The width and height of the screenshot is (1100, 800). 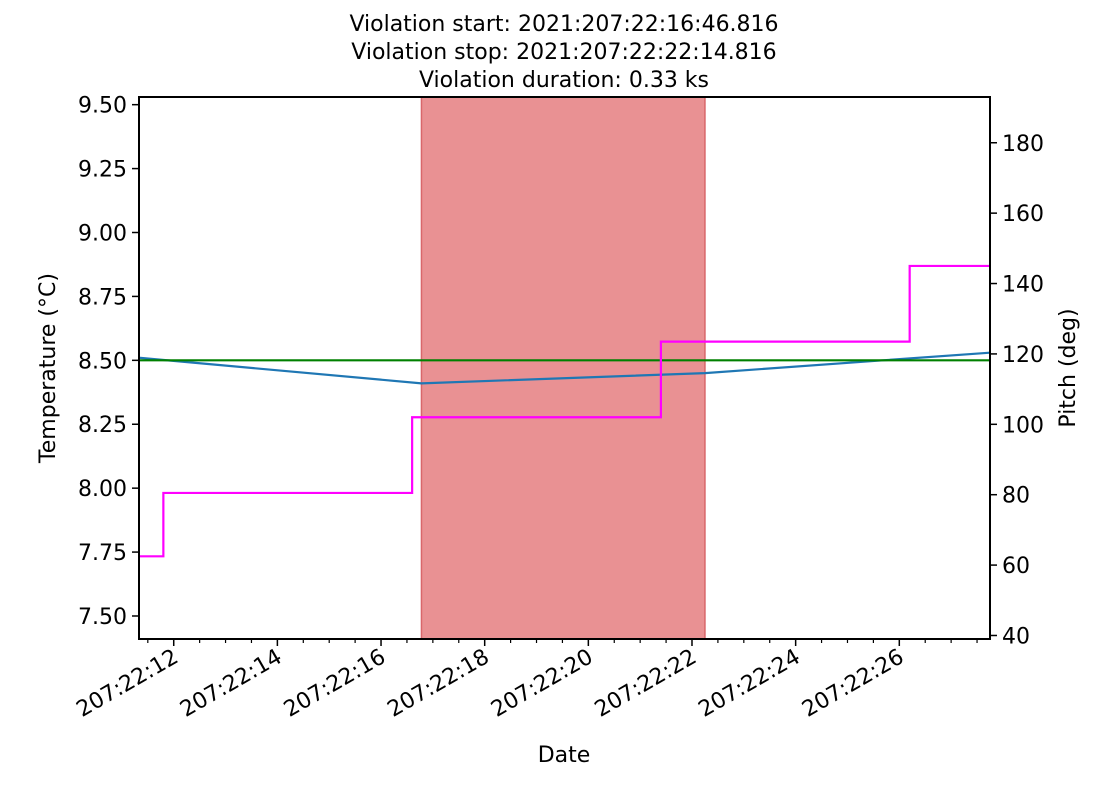 What do you see at coordinates (564, 80) in the screenshot?
I see `chart-title-line-3: Violation duration: 0.33 ks` at bounding box center [564, 80].